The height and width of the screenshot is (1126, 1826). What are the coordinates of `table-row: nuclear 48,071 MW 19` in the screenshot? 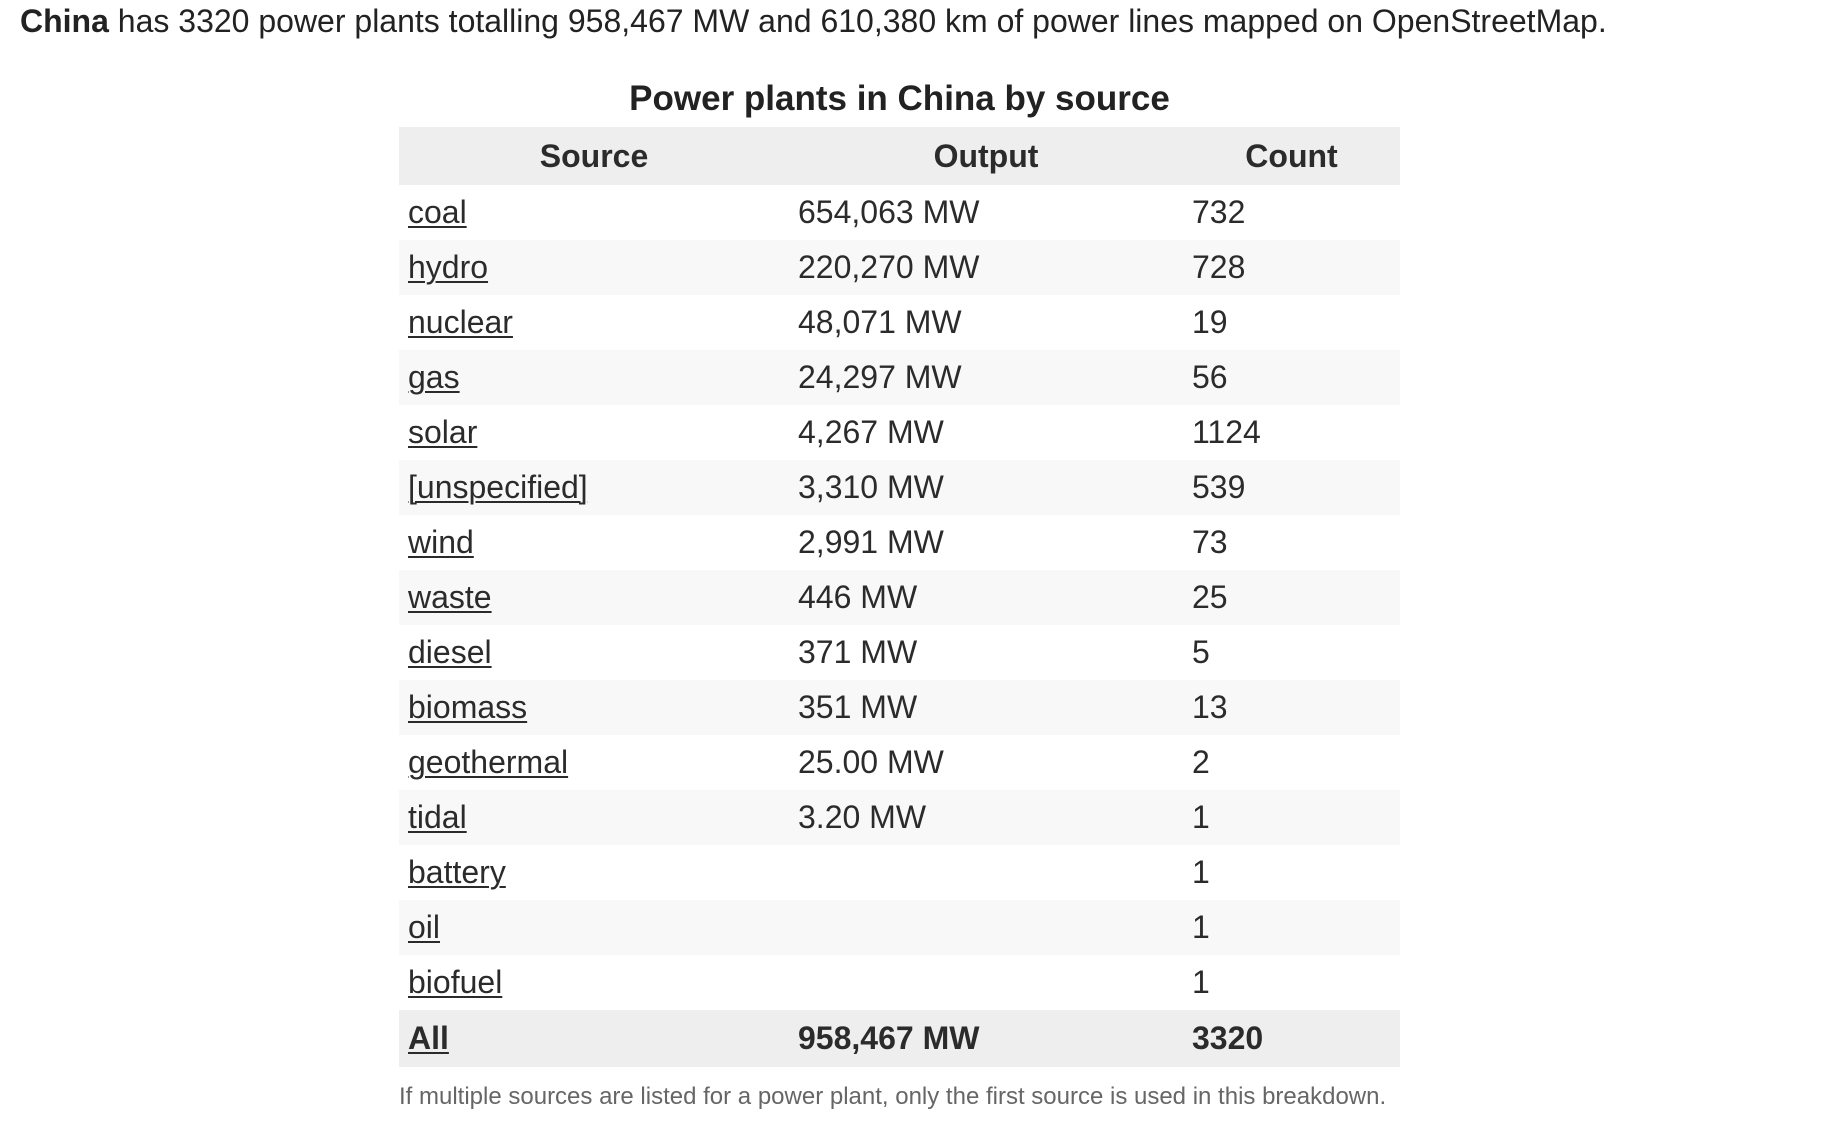 It's located at (899, 322).